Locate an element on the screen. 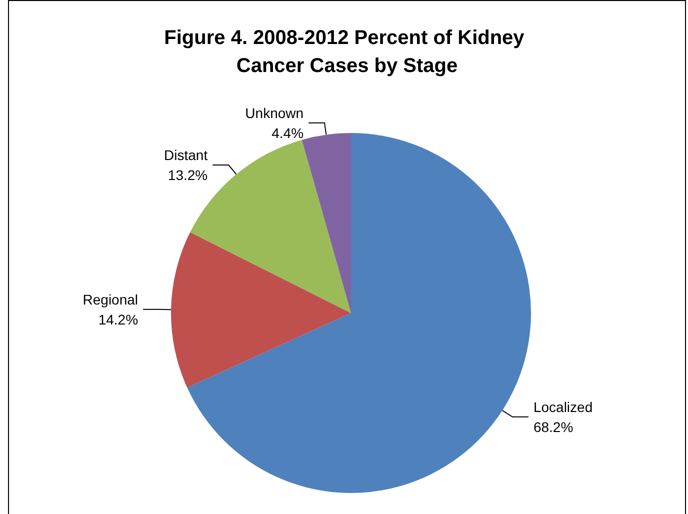 This screenshot has width=688, height=514. slice-label: Regional is located at coordinates (110, 299).